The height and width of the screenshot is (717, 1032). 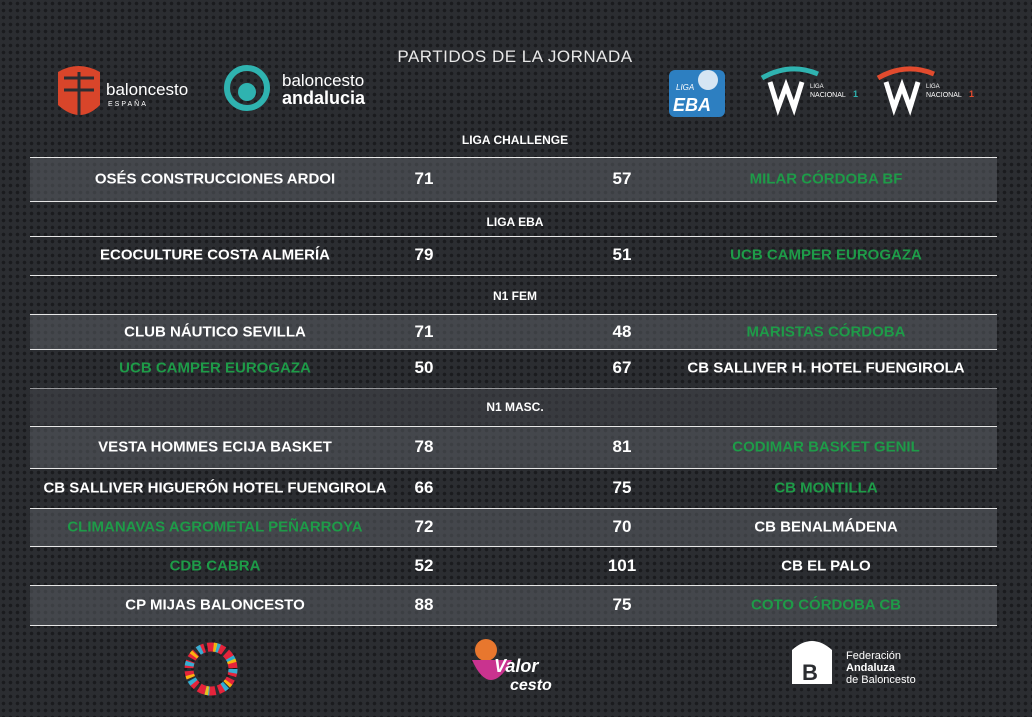 What do you see at coordinates (424, 446) in the screenshot?
I see `home-score: 78` at bounding box center [424, 446].